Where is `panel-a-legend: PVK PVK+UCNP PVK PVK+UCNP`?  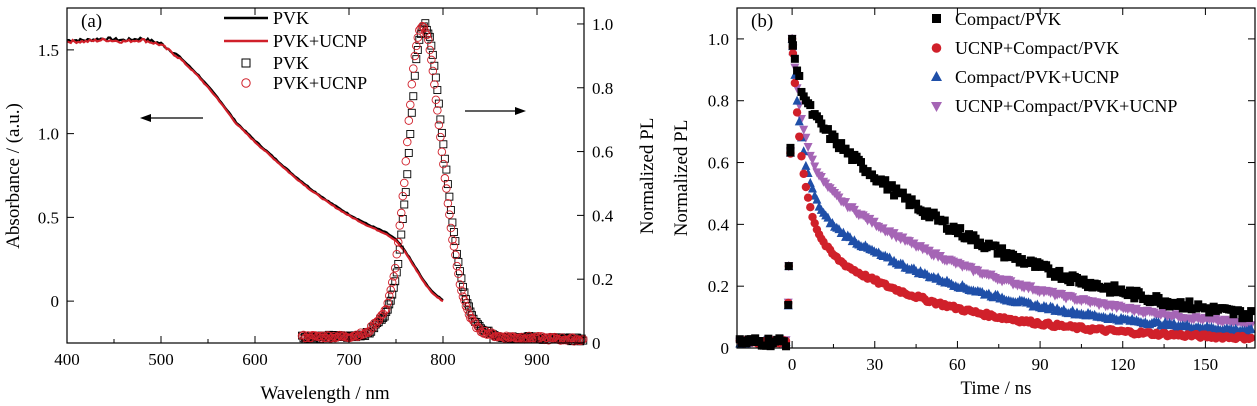 panel-a-legend: PVK PVK+UCNP PVK PVK+UCNP is located at coordinates (295, 50).